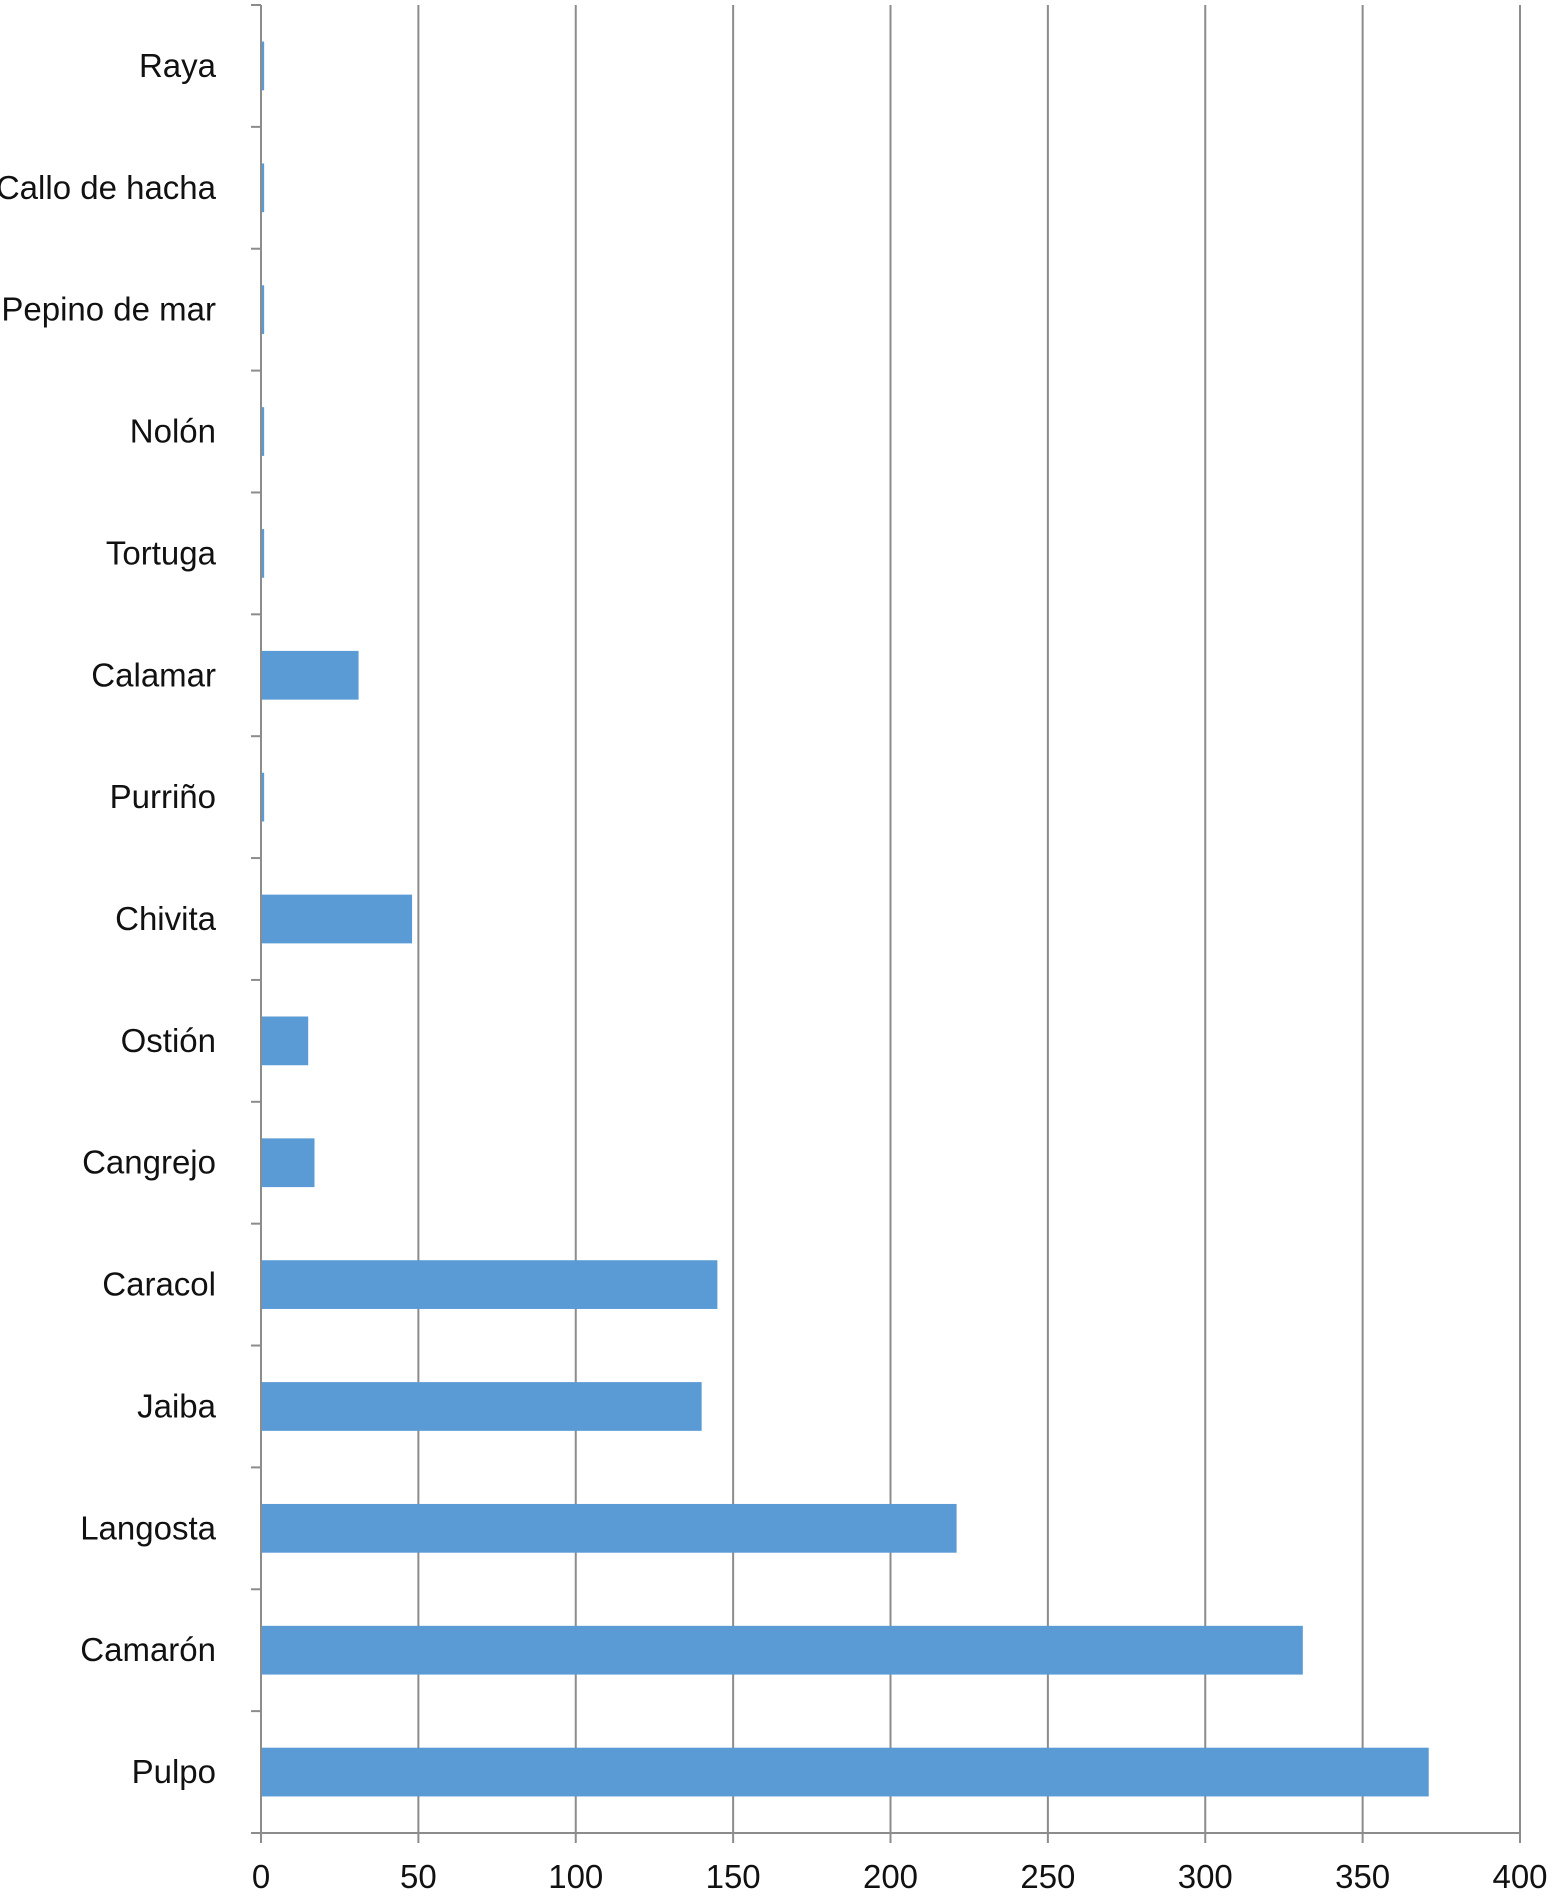 This screenshot has height=1902, width=1557. I want to click on bar-jaiba, so click(481, 1406).